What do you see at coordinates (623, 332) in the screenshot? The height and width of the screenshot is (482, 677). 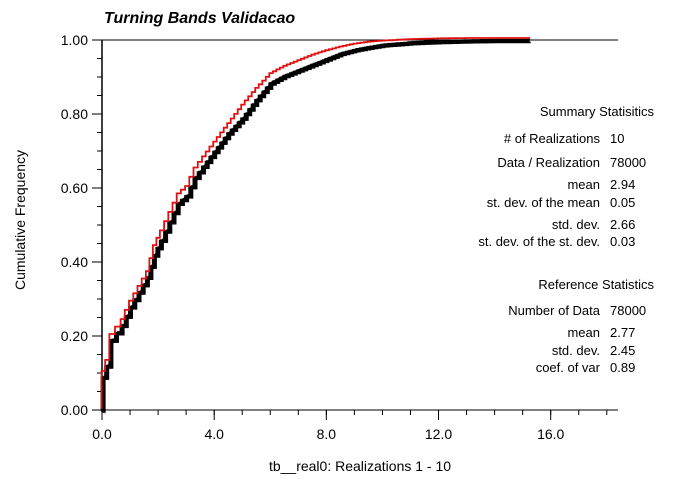 I see `reference-stat-value: 2.77` at bounding box center [623, 332].